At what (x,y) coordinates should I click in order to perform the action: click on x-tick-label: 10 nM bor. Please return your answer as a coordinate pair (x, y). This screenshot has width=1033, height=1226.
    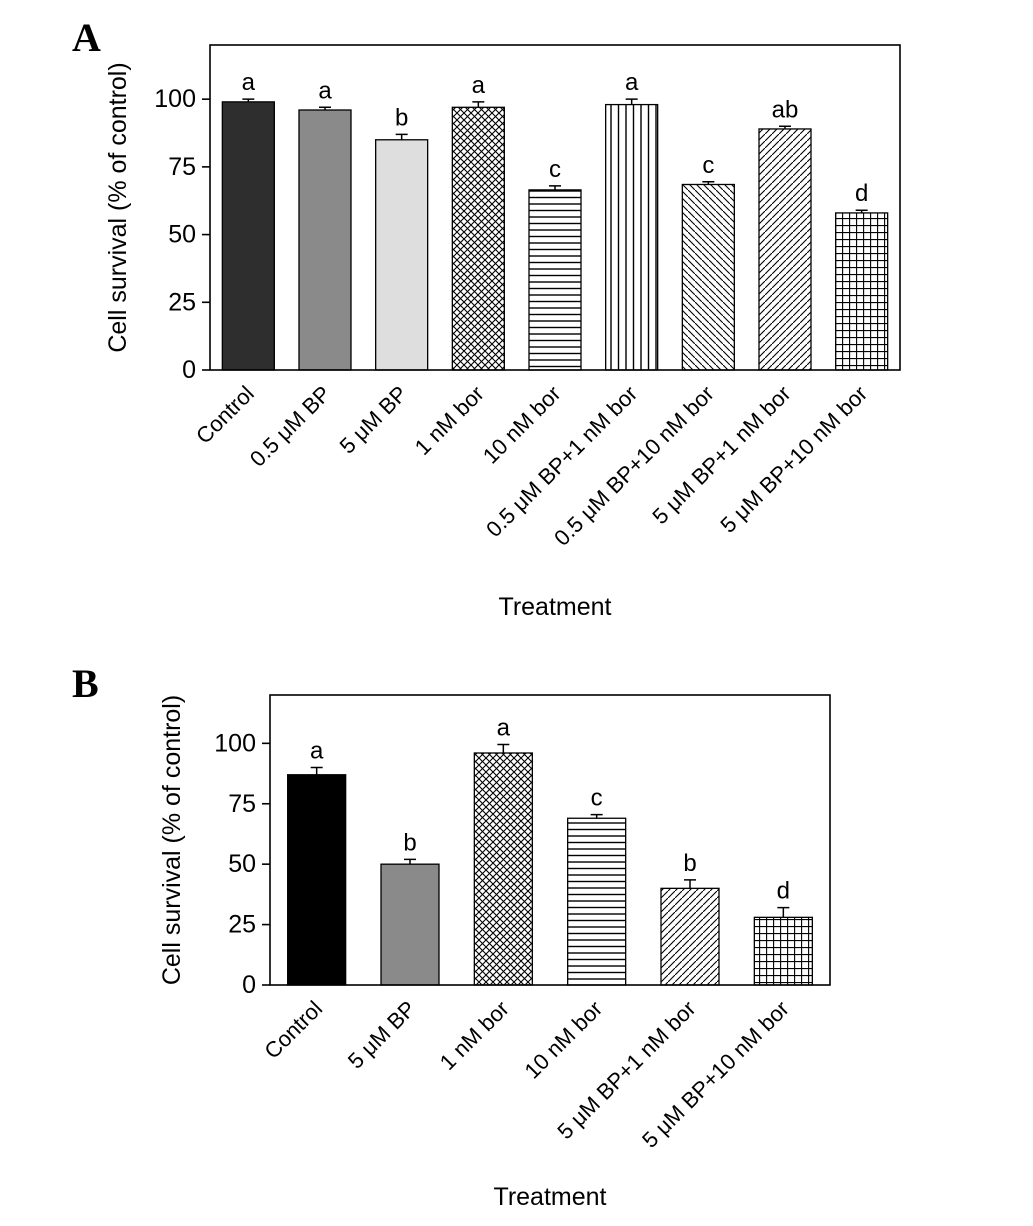
    Looking at the image, I should click on (563, 1040).